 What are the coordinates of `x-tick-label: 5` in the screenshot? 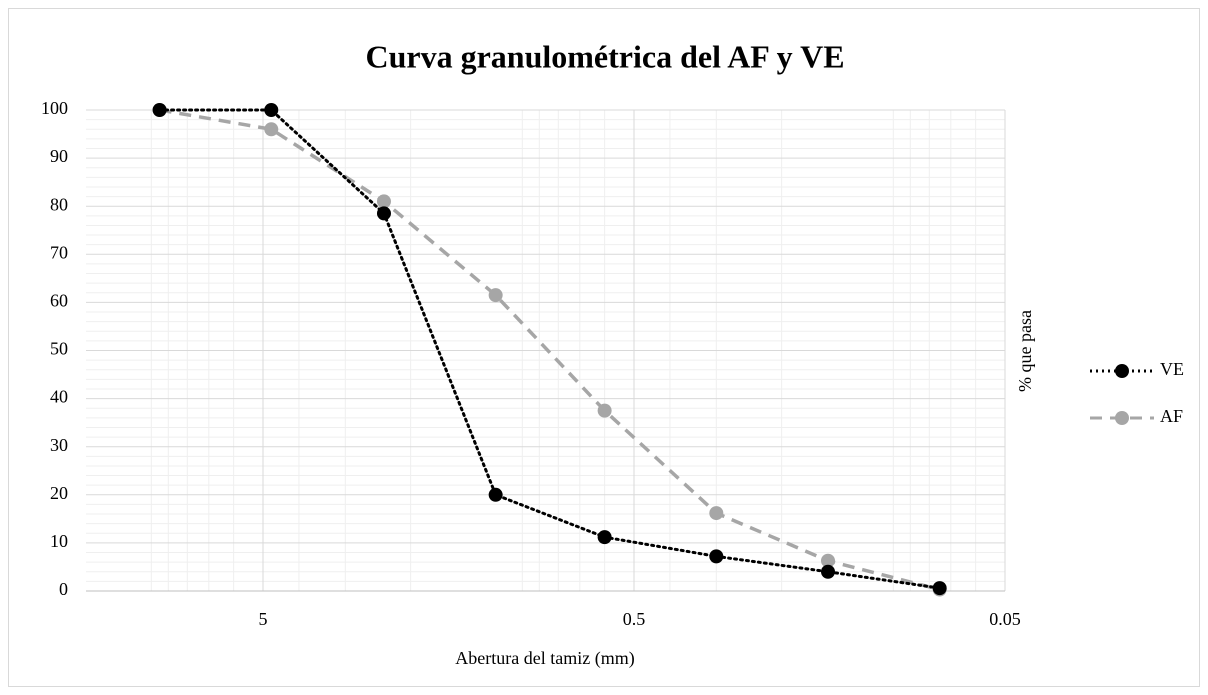 It's located at (263, 619).